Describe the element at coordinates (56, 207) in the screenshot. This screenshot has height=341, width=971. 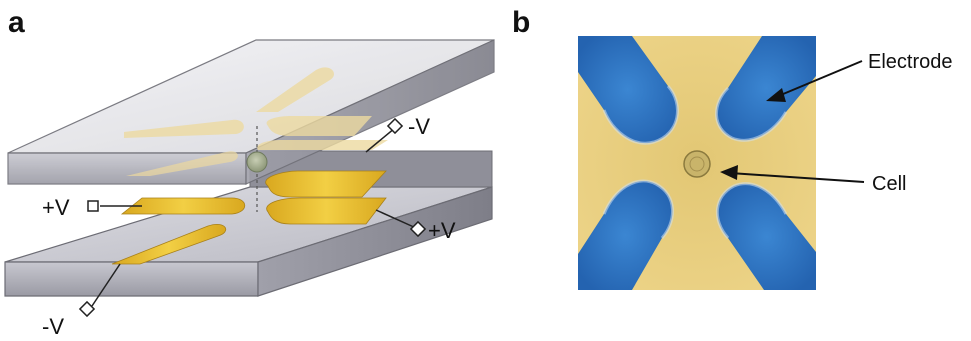
I see `terminal-left-label: +V` at that location.